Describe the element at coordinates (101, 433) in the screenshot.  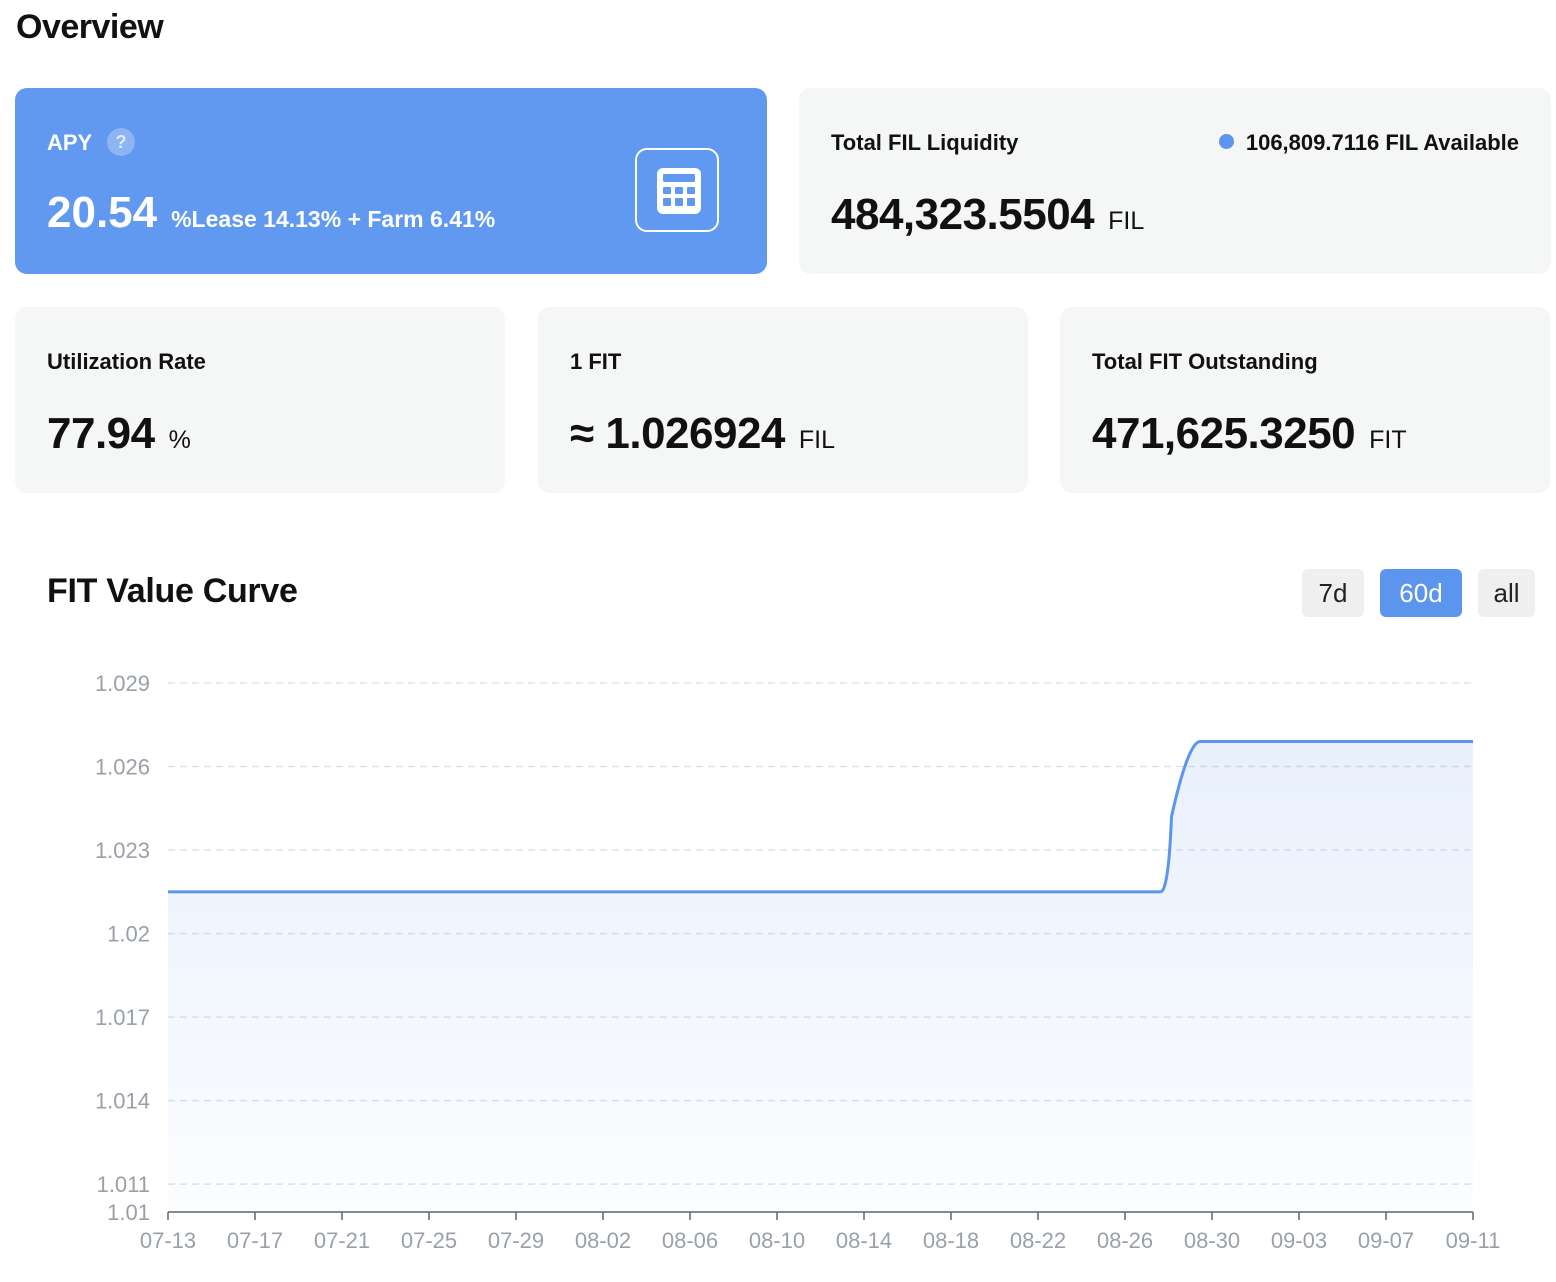
I see `utilization-value: 77.94` at that location.